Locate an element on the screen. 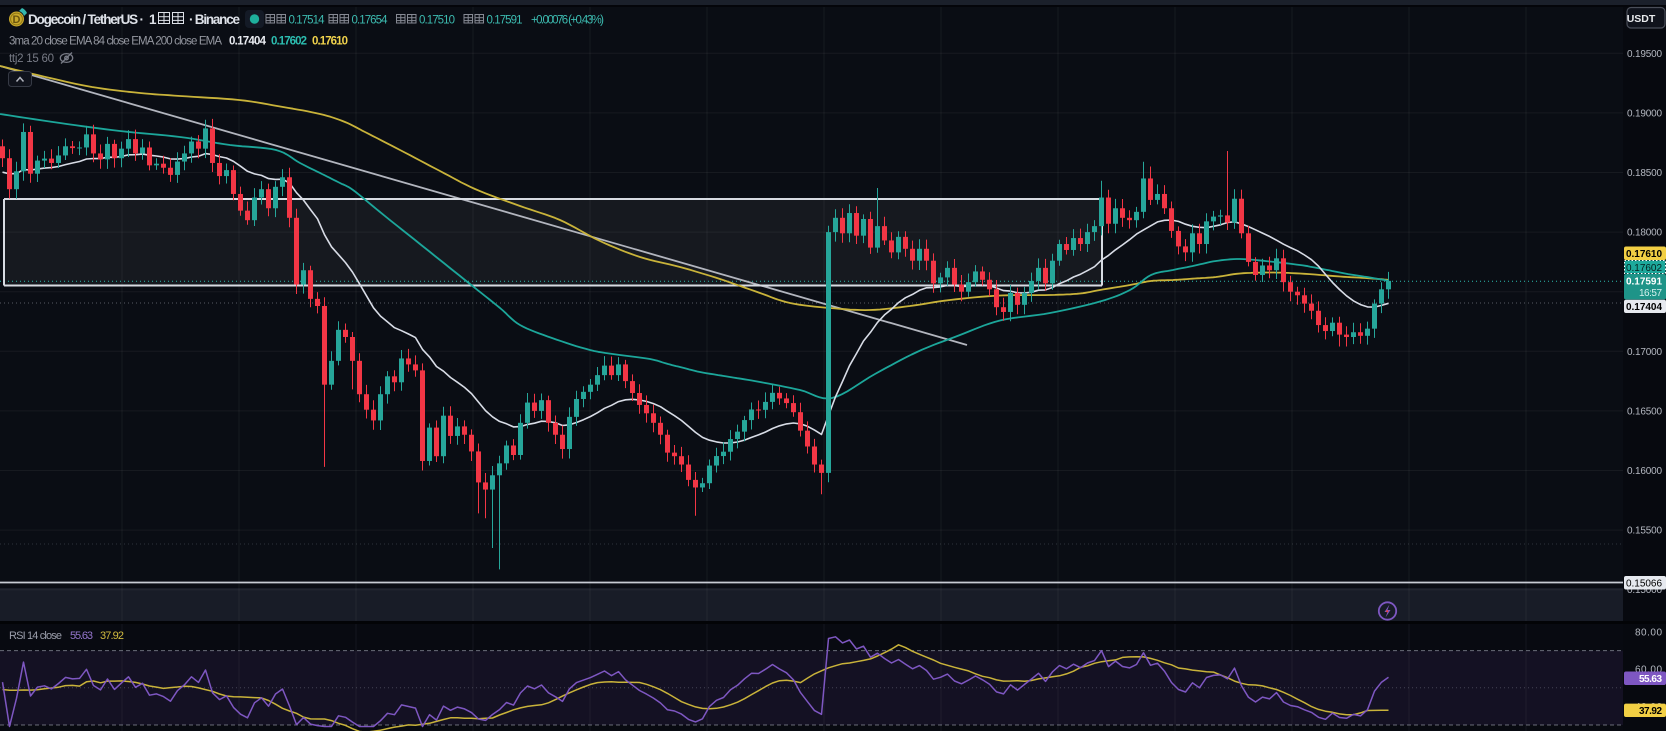 This screenshot has width=1666, height=731. svg-text: 0.17654 is located at coordinates (370, 21).